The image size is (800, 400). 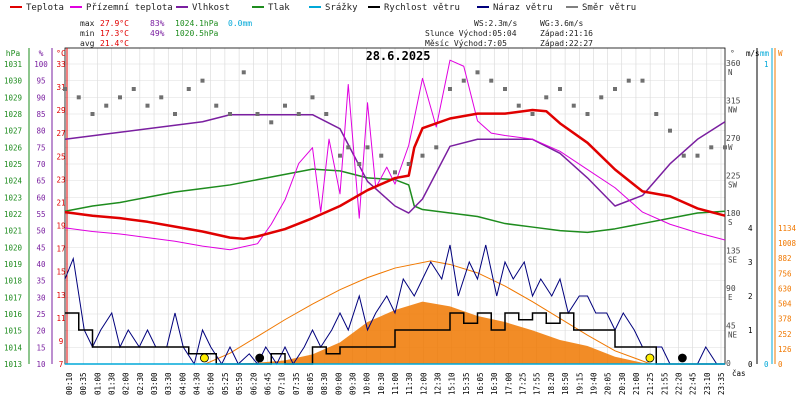 I want to click on axis-humidity-tick: 45, so click(x=40, y=247).